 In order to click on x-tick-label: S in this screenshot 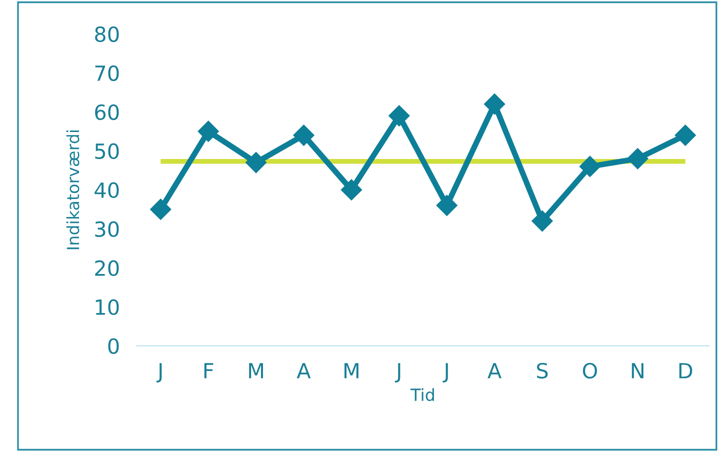, I will do `click(542, 370)`.